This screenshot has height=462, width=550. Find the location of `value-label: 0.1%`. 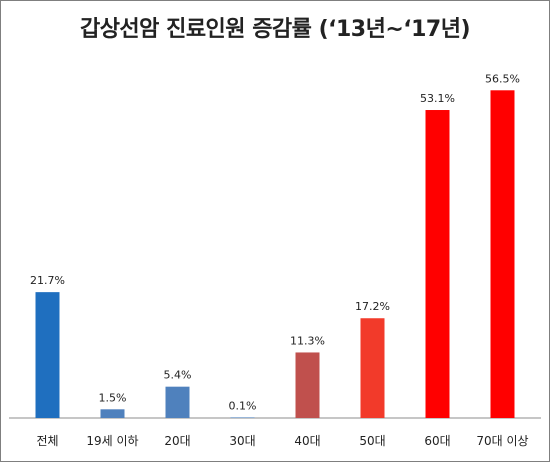

value-label: 0.1% is located at coordinates (243, 405).